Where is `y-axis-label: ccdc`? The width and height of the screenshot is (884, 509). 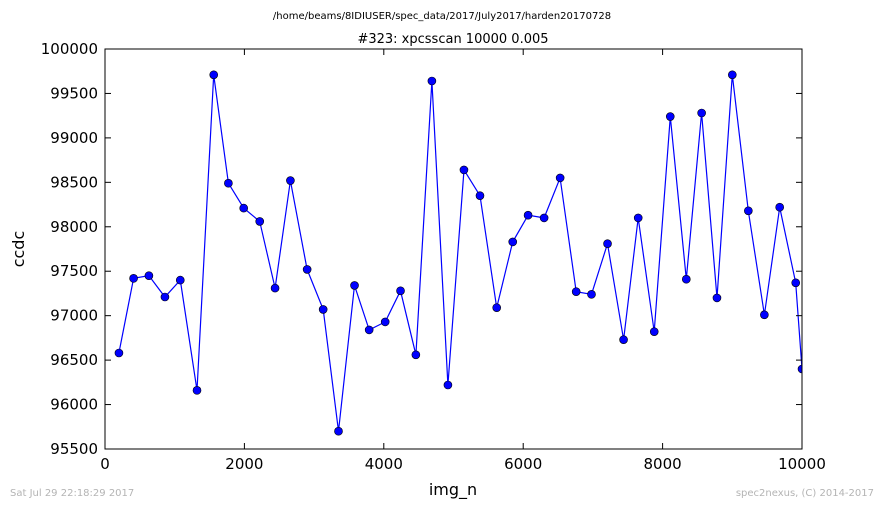
y-axis-label: ccdc is located at coordinates (18, 249).